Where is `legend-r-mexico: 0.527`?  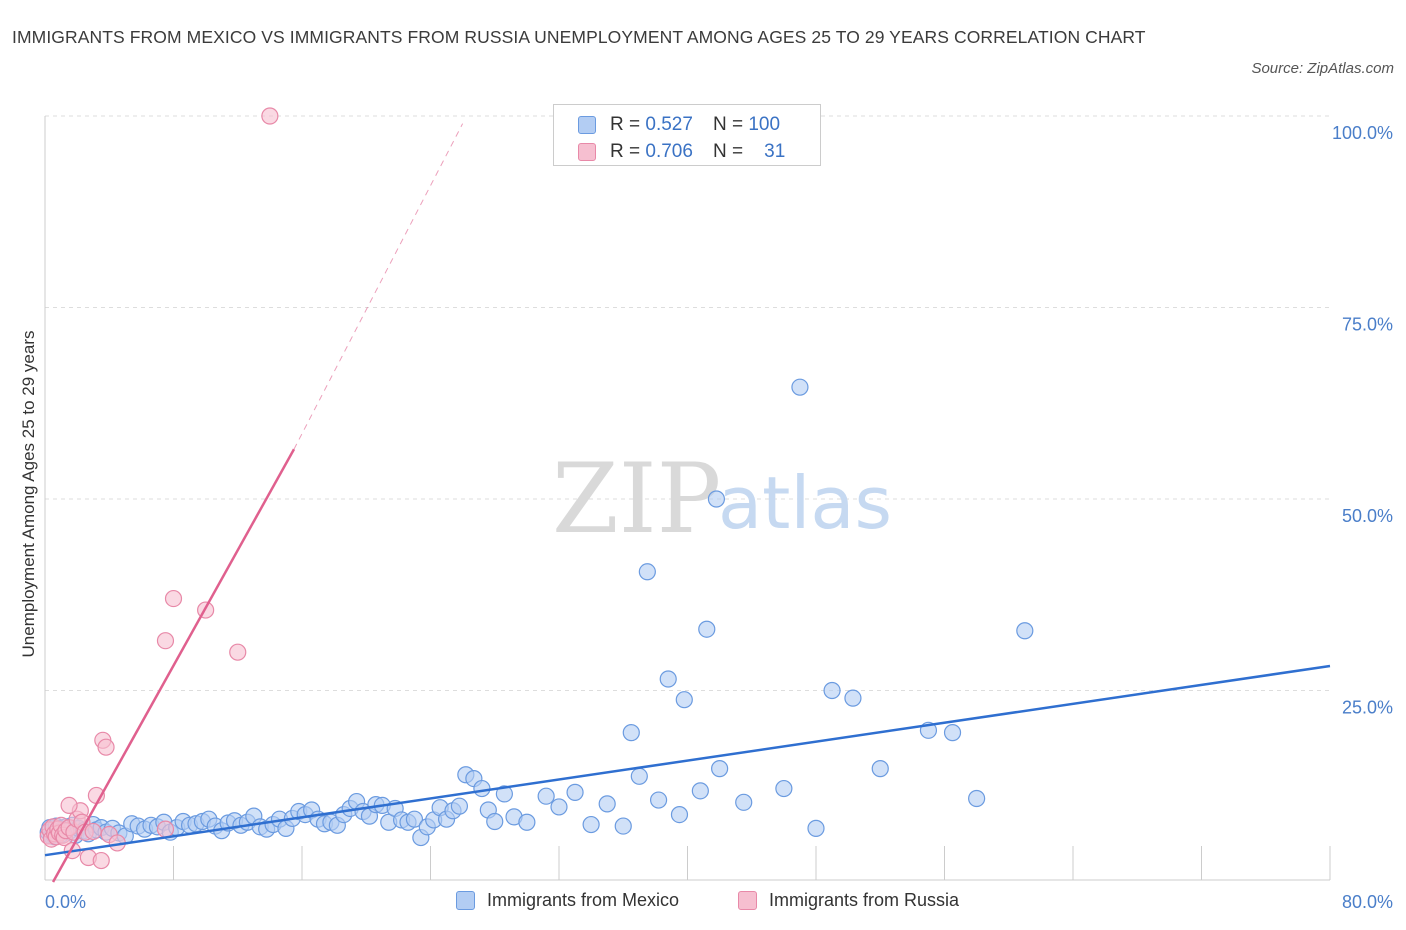 legend-r-mexico: 0.527 is located at coordinates (669, 124).